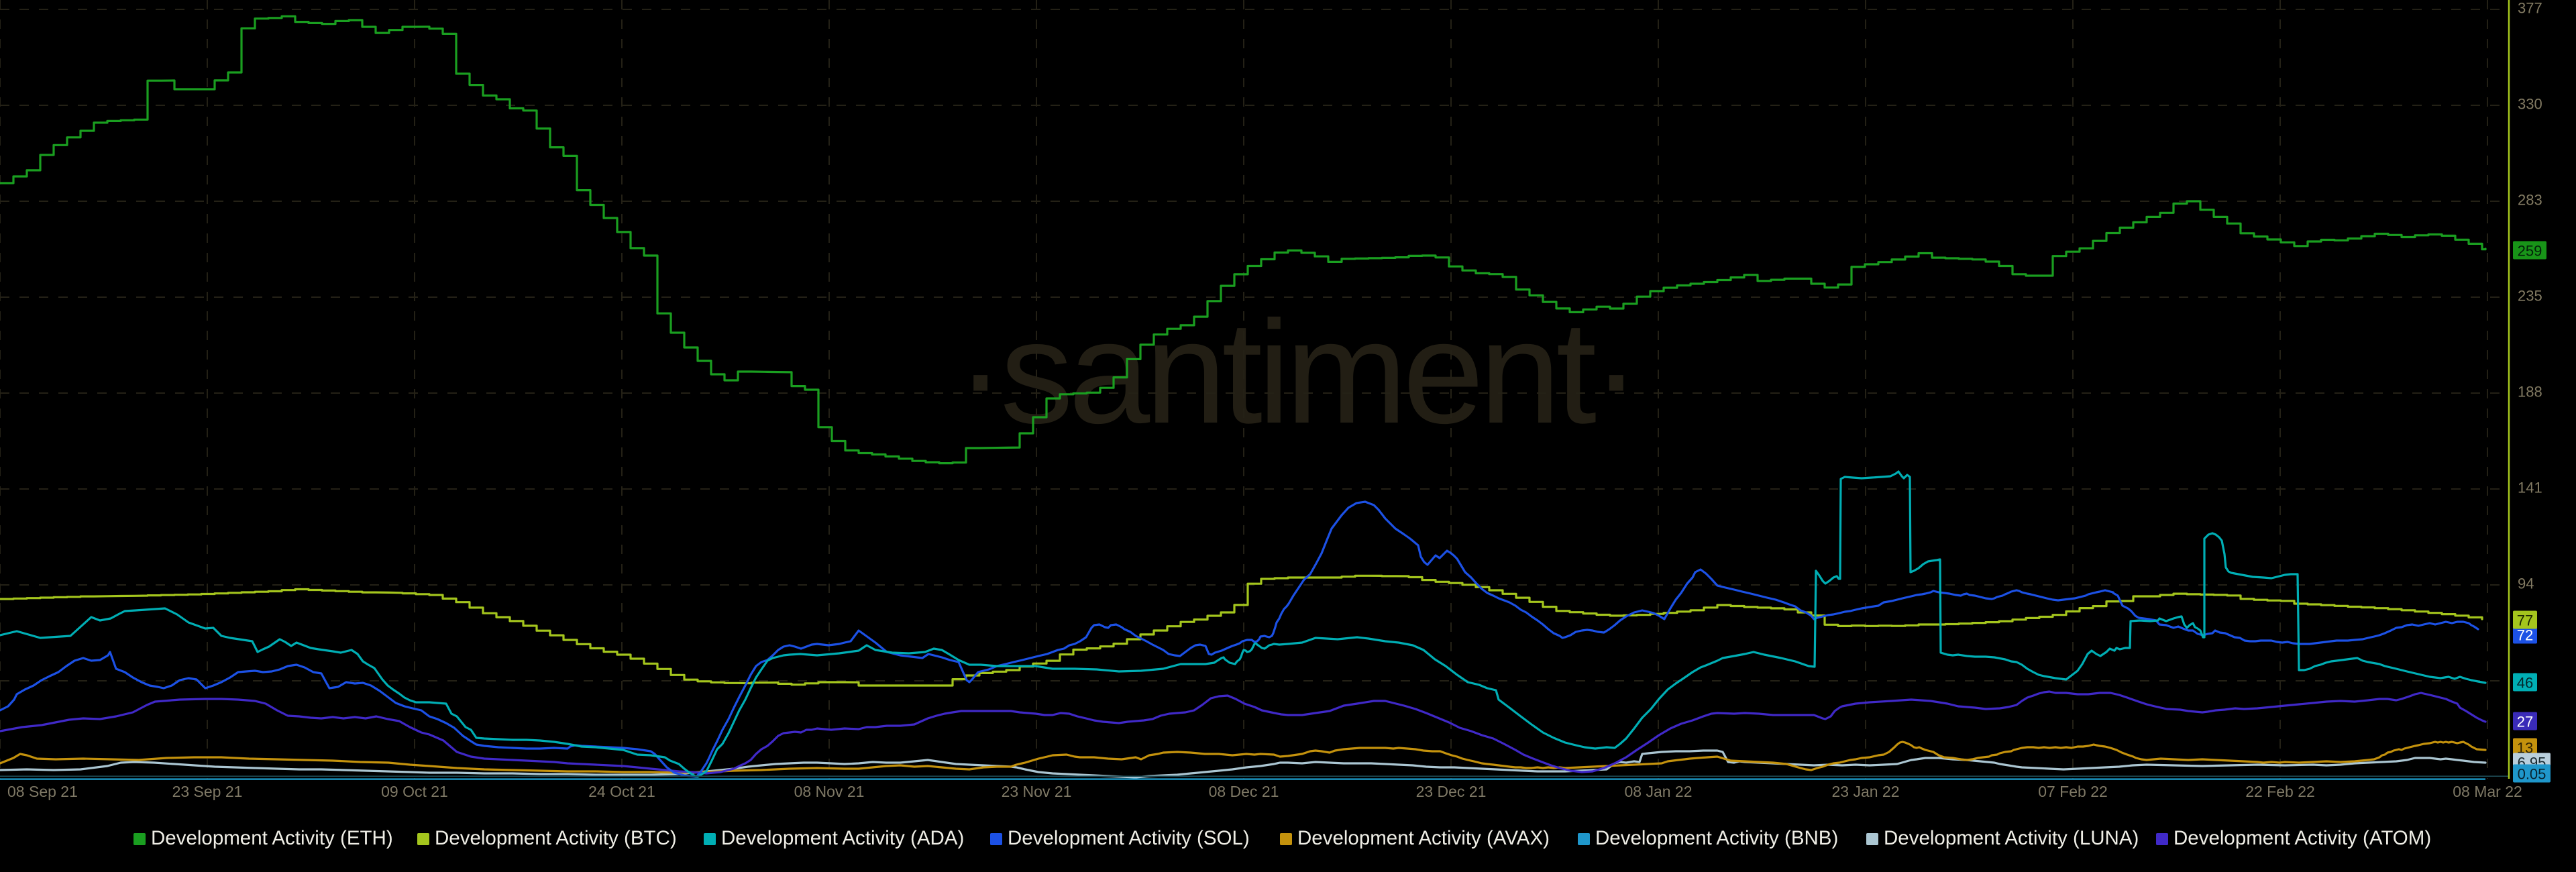 This screenshot has width=2576, height=872. What do you see at coordinates (207, 791) in the screenshot?
I see `svg-text: 23 Sep 21` at bounding box center [207, 791].